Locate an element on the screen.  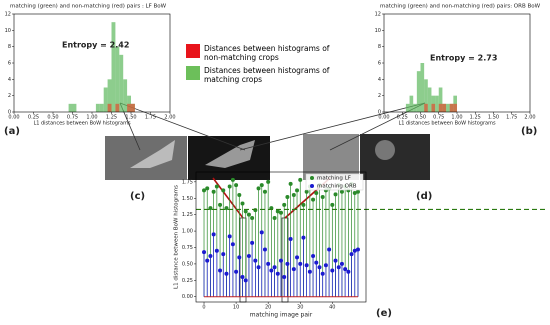
image-crop is located at coordinates (395, 157).